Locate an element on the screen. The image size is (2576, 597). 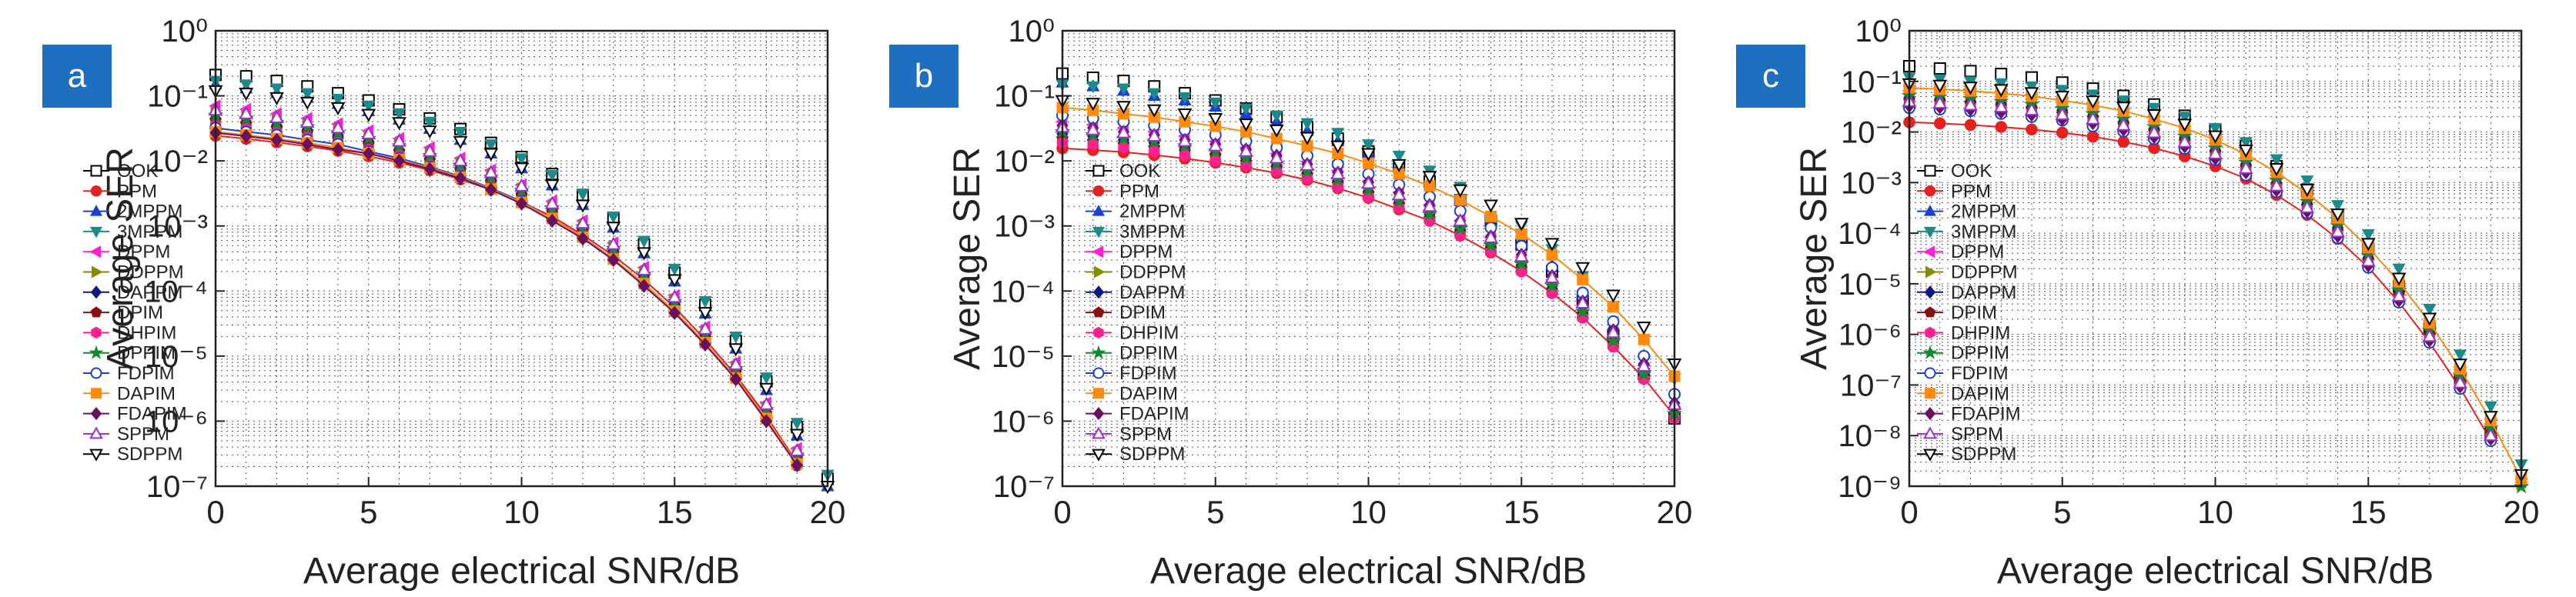
x-axis-title: Average electrical SNR/dB is located at coordinates (2215, 571).